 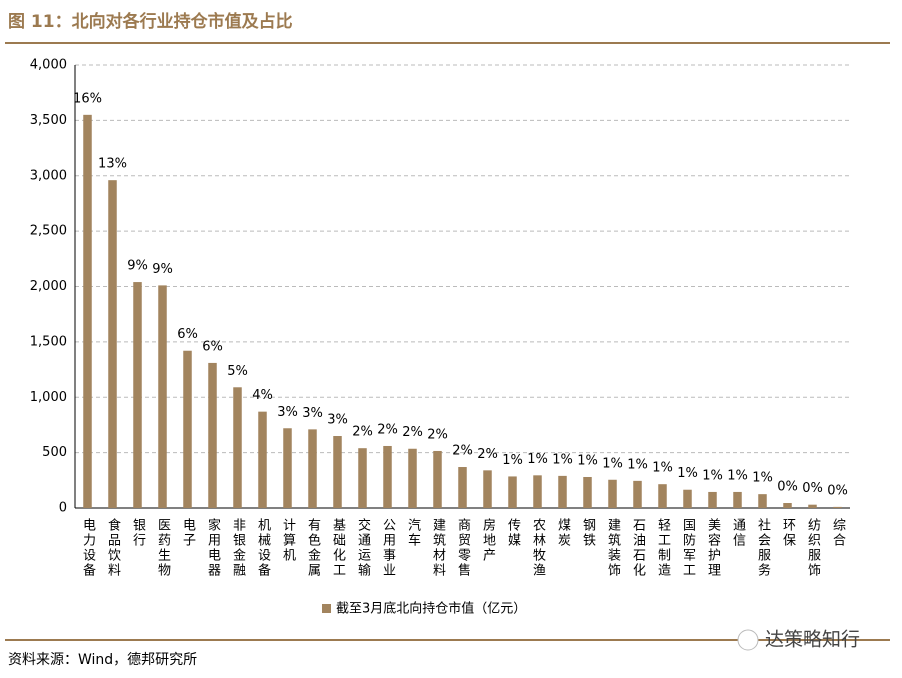 What do you see at coordinates (788, 533) in the screenshot?
I see `x-tick-label: 环保` at bounding box center [788, 533].